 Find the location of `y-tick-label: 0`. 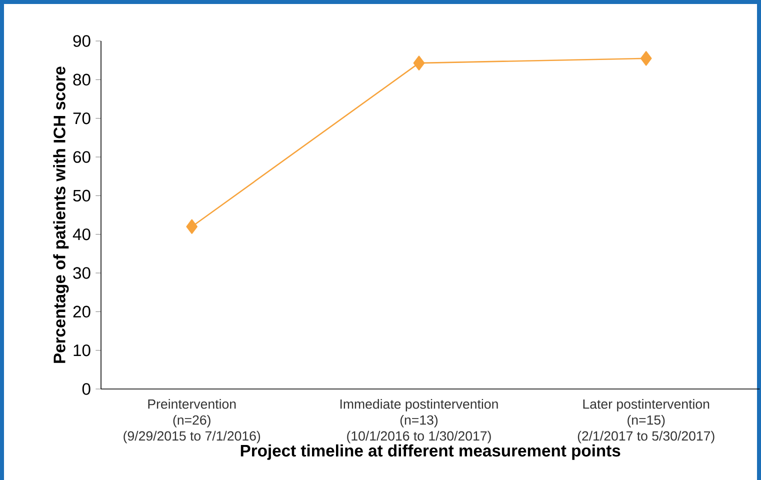

y-tick-label: 0 is located at coordinates (86, 389).